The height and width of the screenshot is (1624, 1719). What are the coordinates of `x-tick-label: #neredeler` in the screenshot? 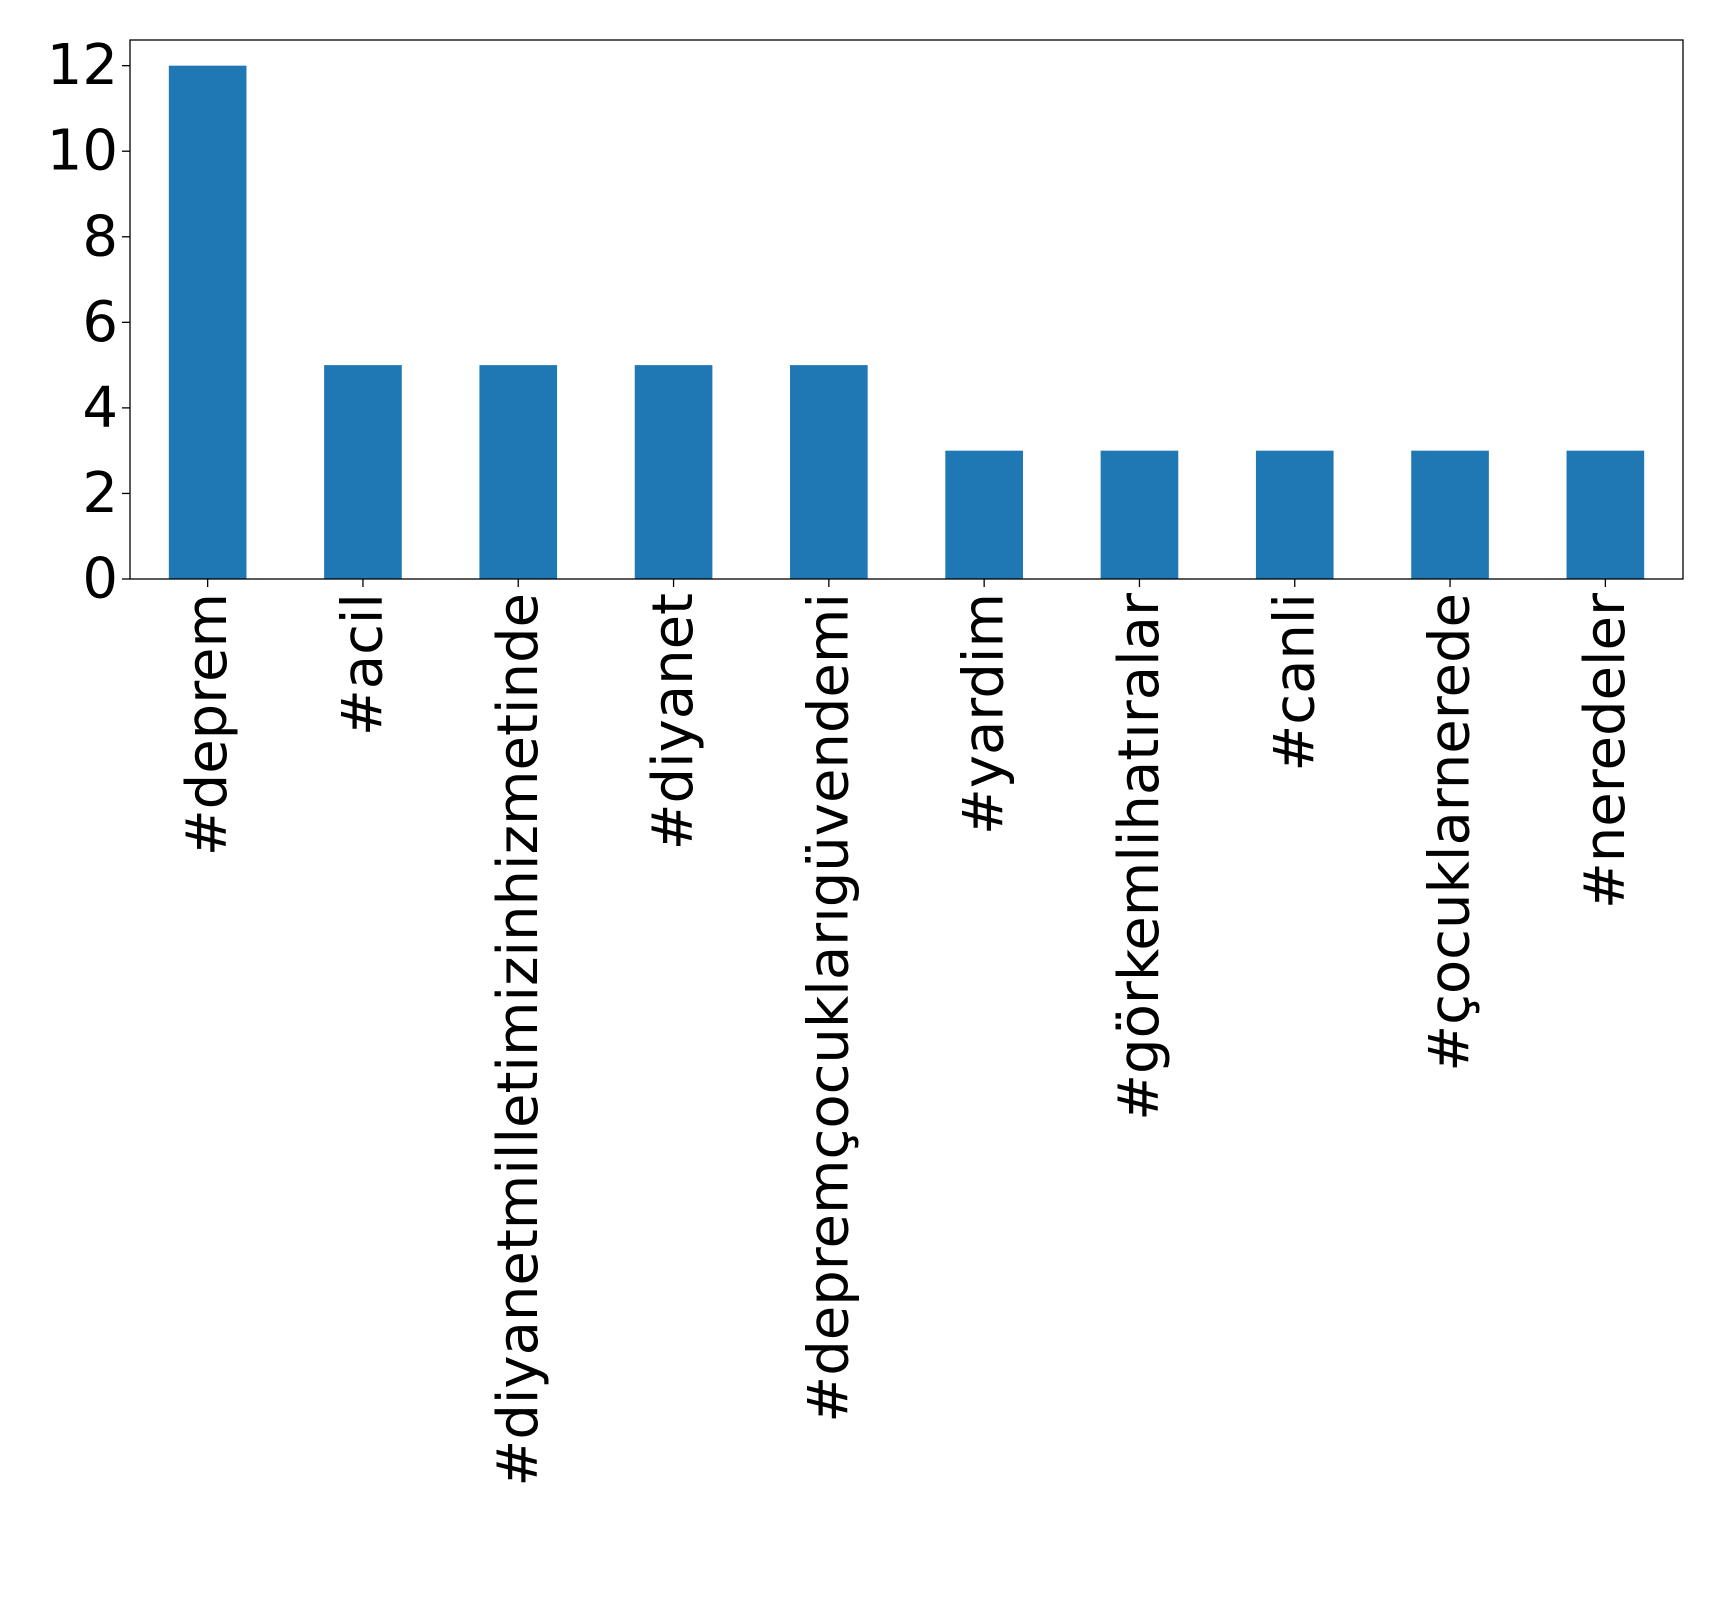 It's located at (1605, 750).